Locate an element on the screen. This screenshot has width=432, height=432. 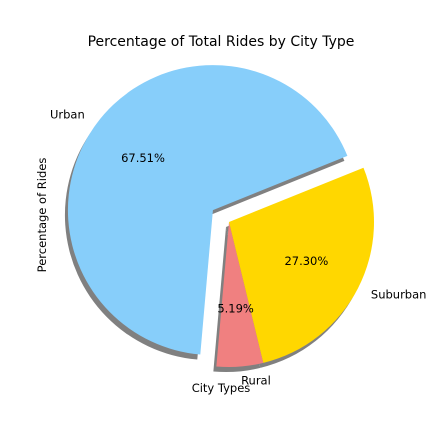
slice-label-urban: Urban is located at coordinates (67, 115).